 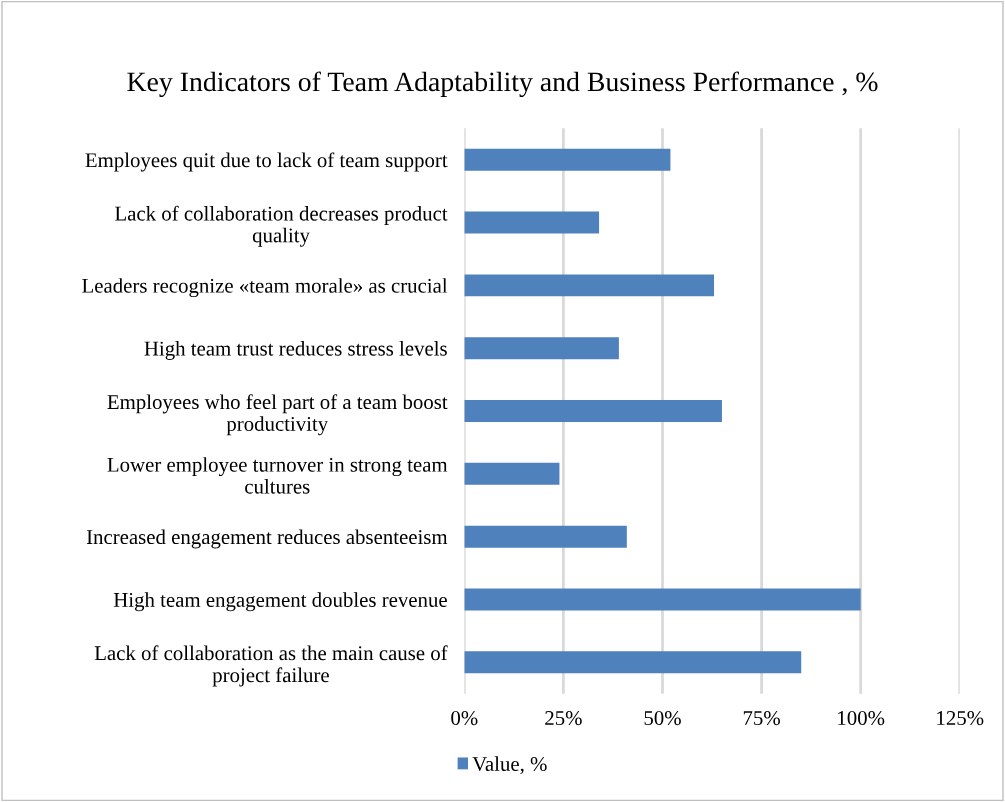 What do you see at coordinates (861, 718) in the screenshot?
I see `x-tick-label: 100%` at bounding box center [861, 718].